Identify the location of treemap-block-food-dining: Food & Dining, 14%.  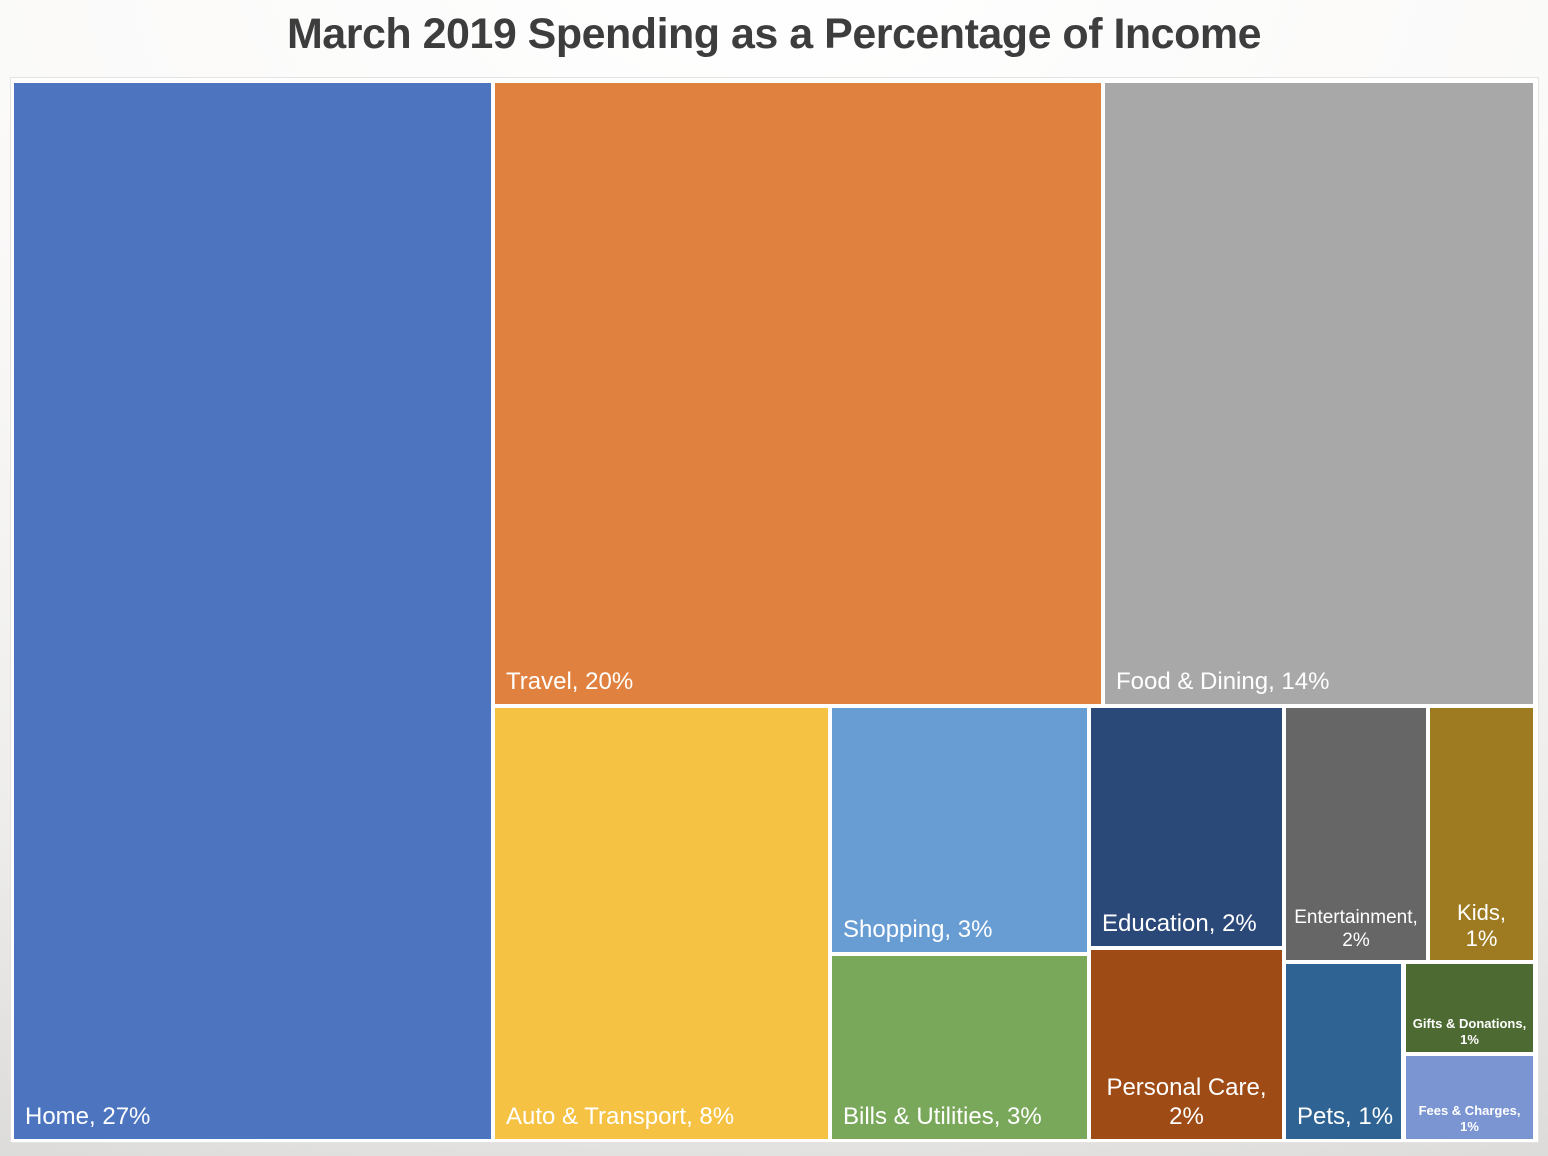
(1319, 393).